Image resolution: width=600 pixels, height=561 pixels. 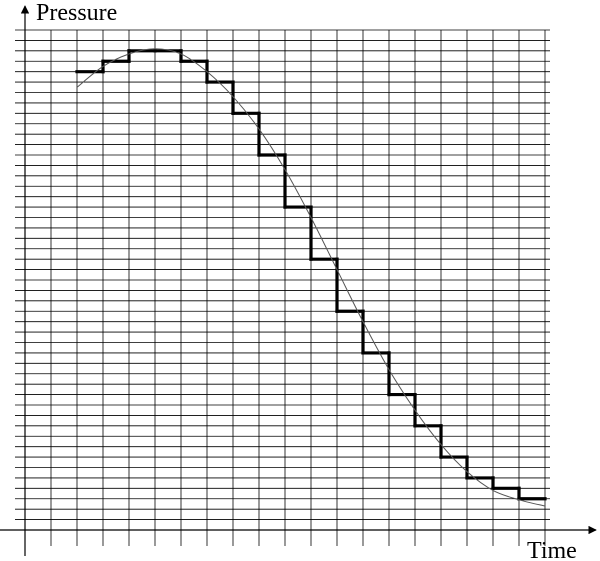 I want to click on y-axis-label: Pressure, so click(x=76, y=13).